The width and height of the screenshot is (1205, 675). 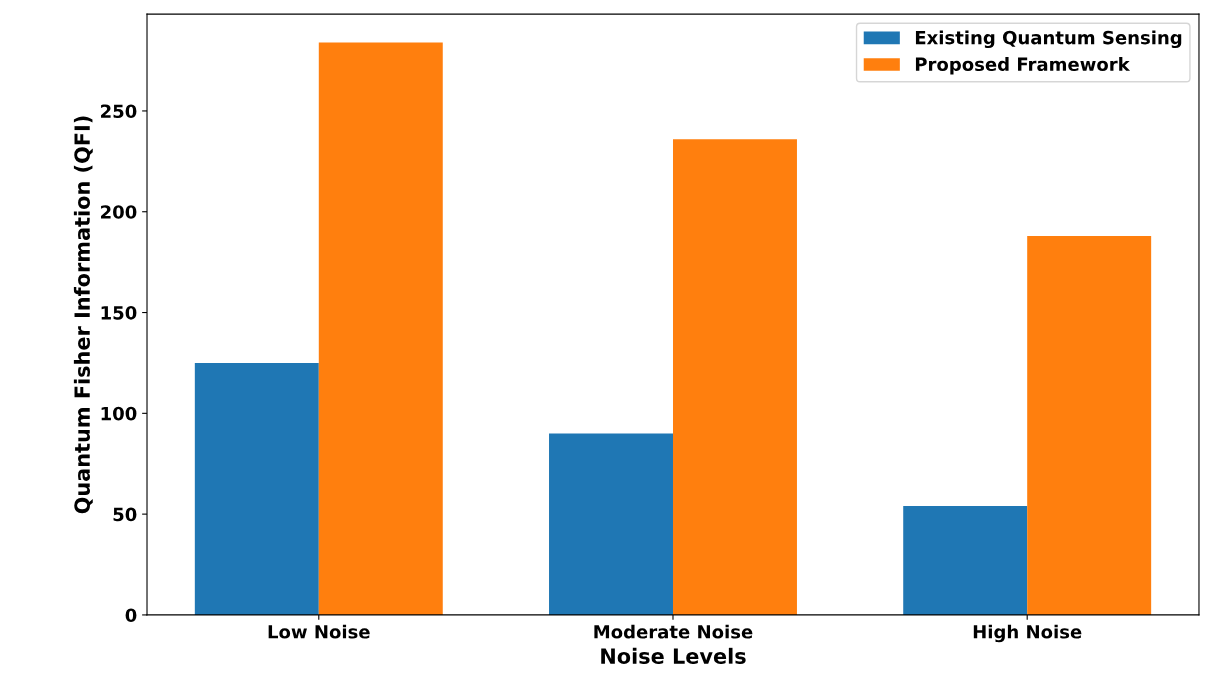 What do you see at coordinates (1023, 66) in the screenshot?
I see `legend-label: Proposed Framework` at bounding box center [1023, 66].